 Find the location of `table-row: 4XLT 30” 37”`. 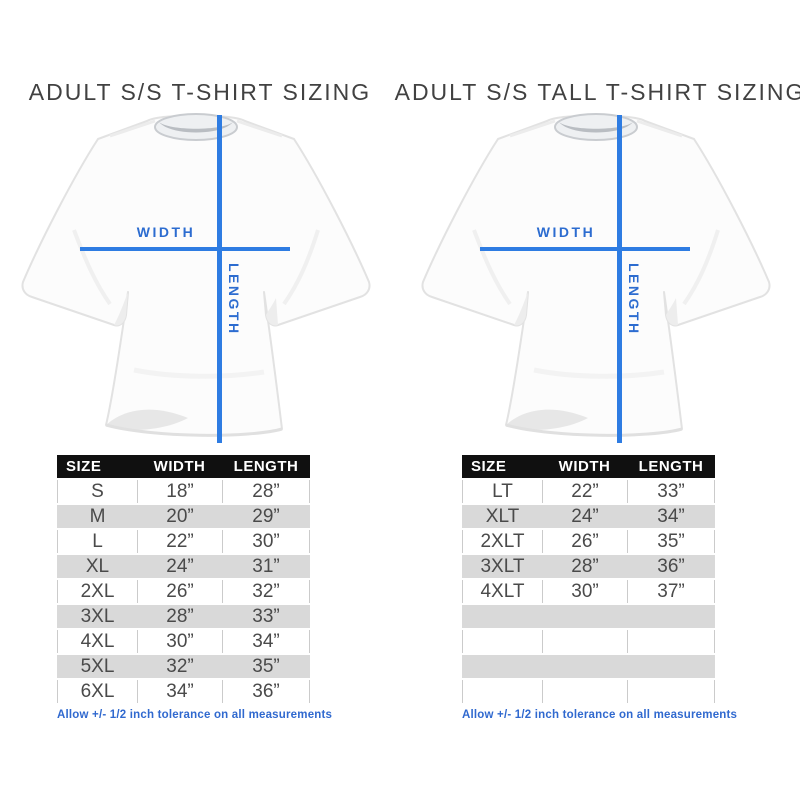

table-row: 4XLT 30” 37” is located at coordinates (588, 591).